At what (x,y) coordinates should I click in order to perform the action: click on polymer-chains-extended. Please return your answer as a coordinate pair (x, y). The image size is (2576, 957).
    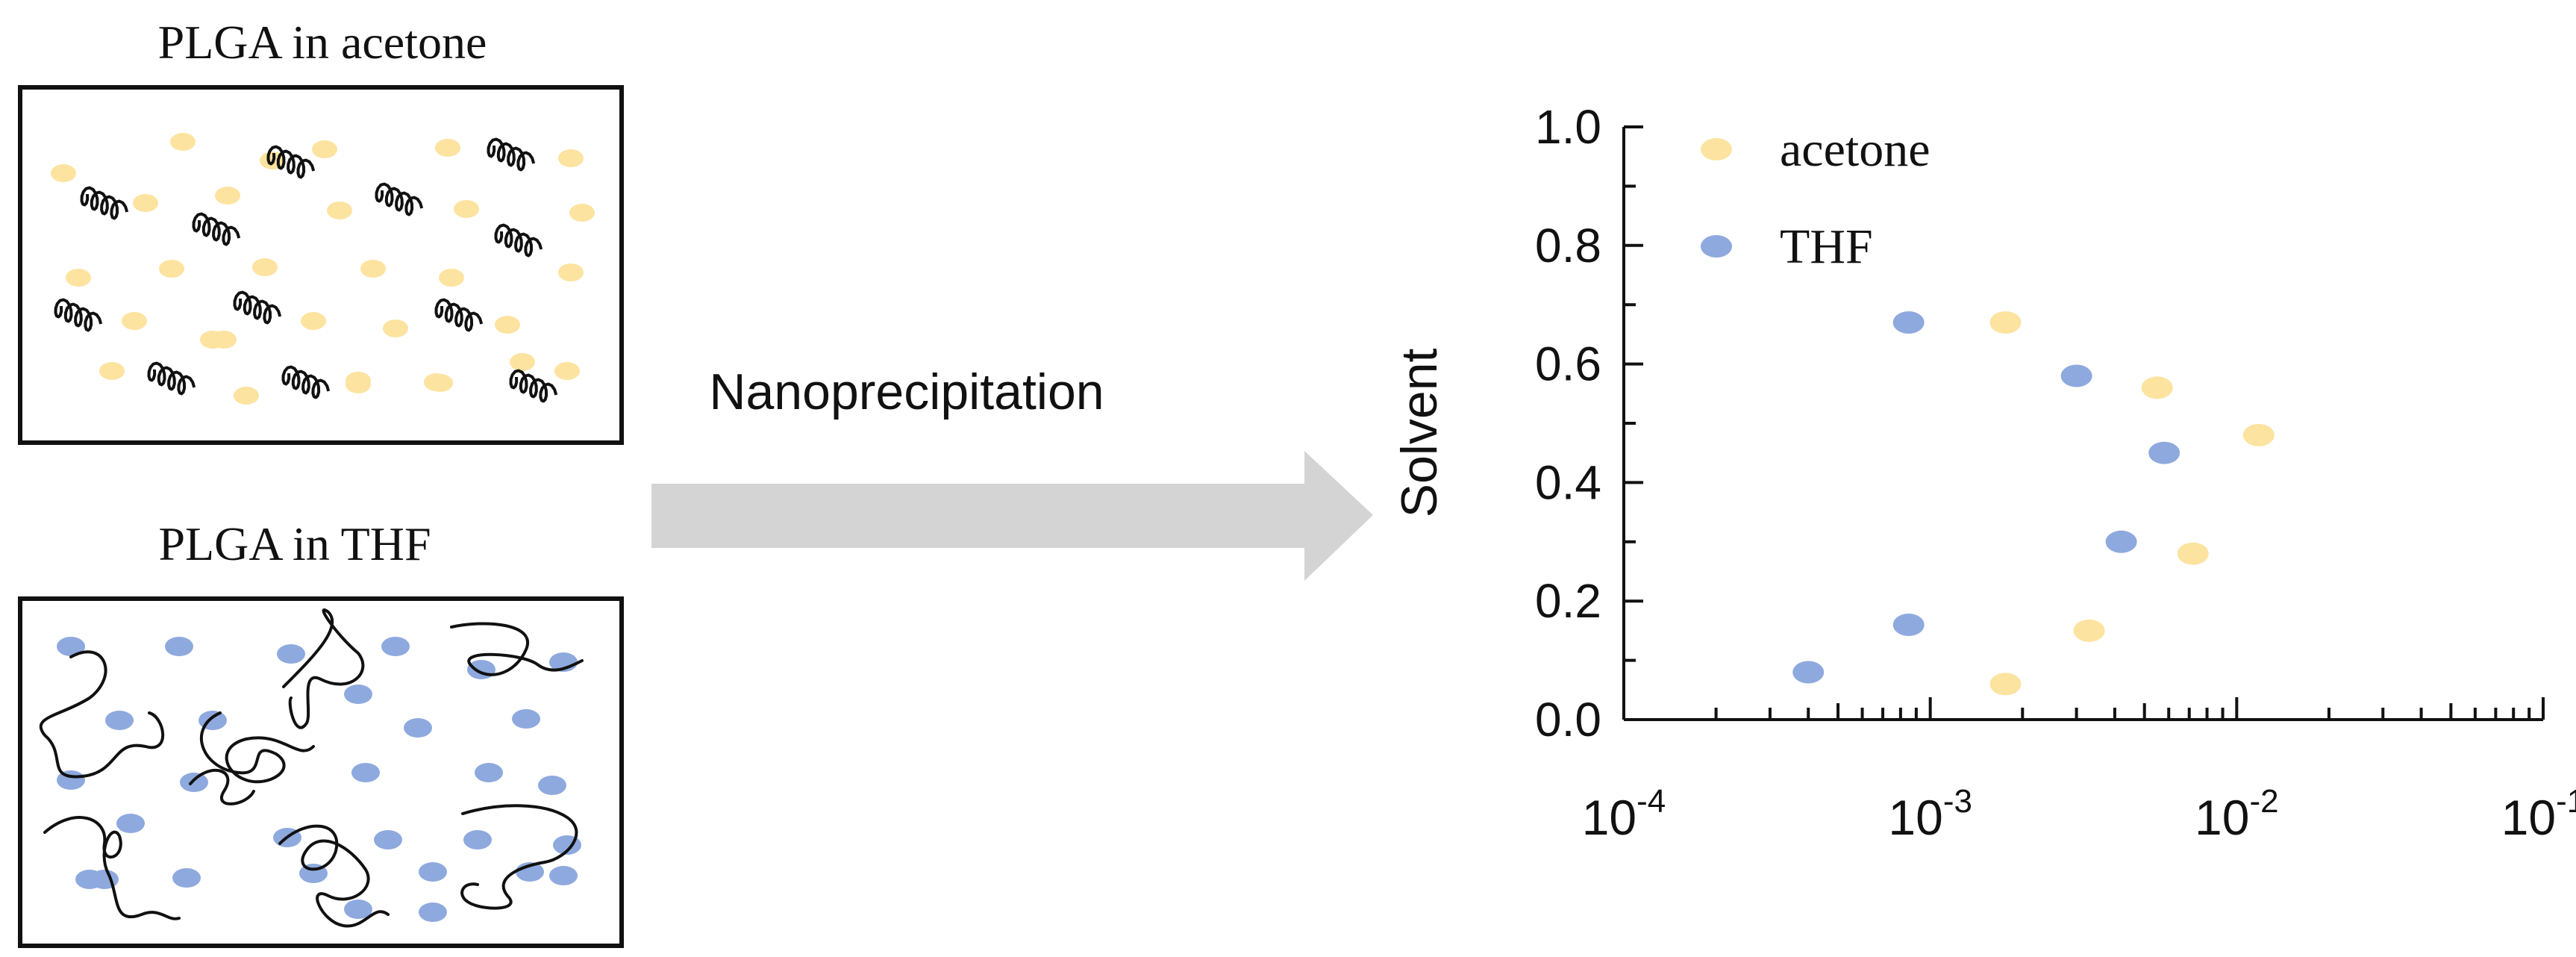
    Looking at the image, I should click on (311, 768).